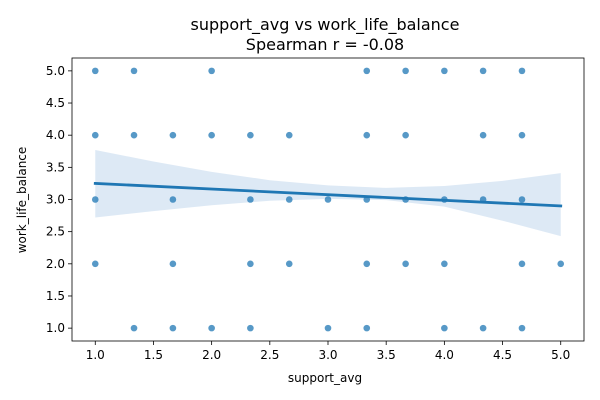  What do you see at coordinates (325, 25) in the screenshot?
I see `chart-title: support_avg vs work_life_balance` at bounding box center [325, 25].